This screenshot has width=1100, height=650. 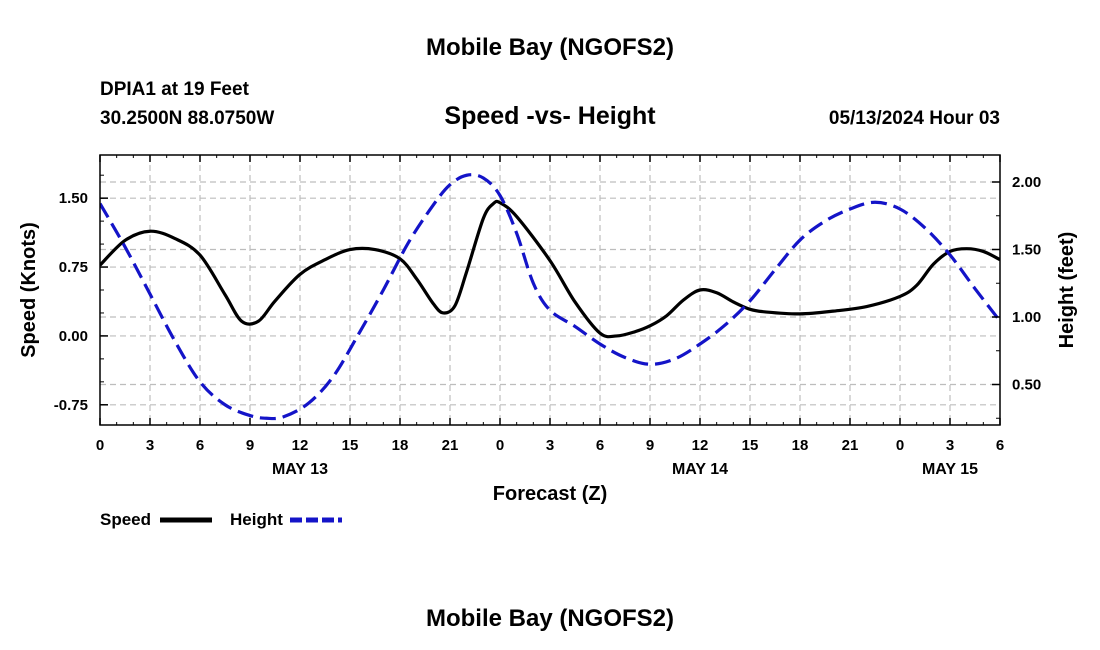 What do you see at coordinates (1067, 290) in the screenshot?
I see `y2-axis-label: Height (feet)` at bounding box center [1067, 290].